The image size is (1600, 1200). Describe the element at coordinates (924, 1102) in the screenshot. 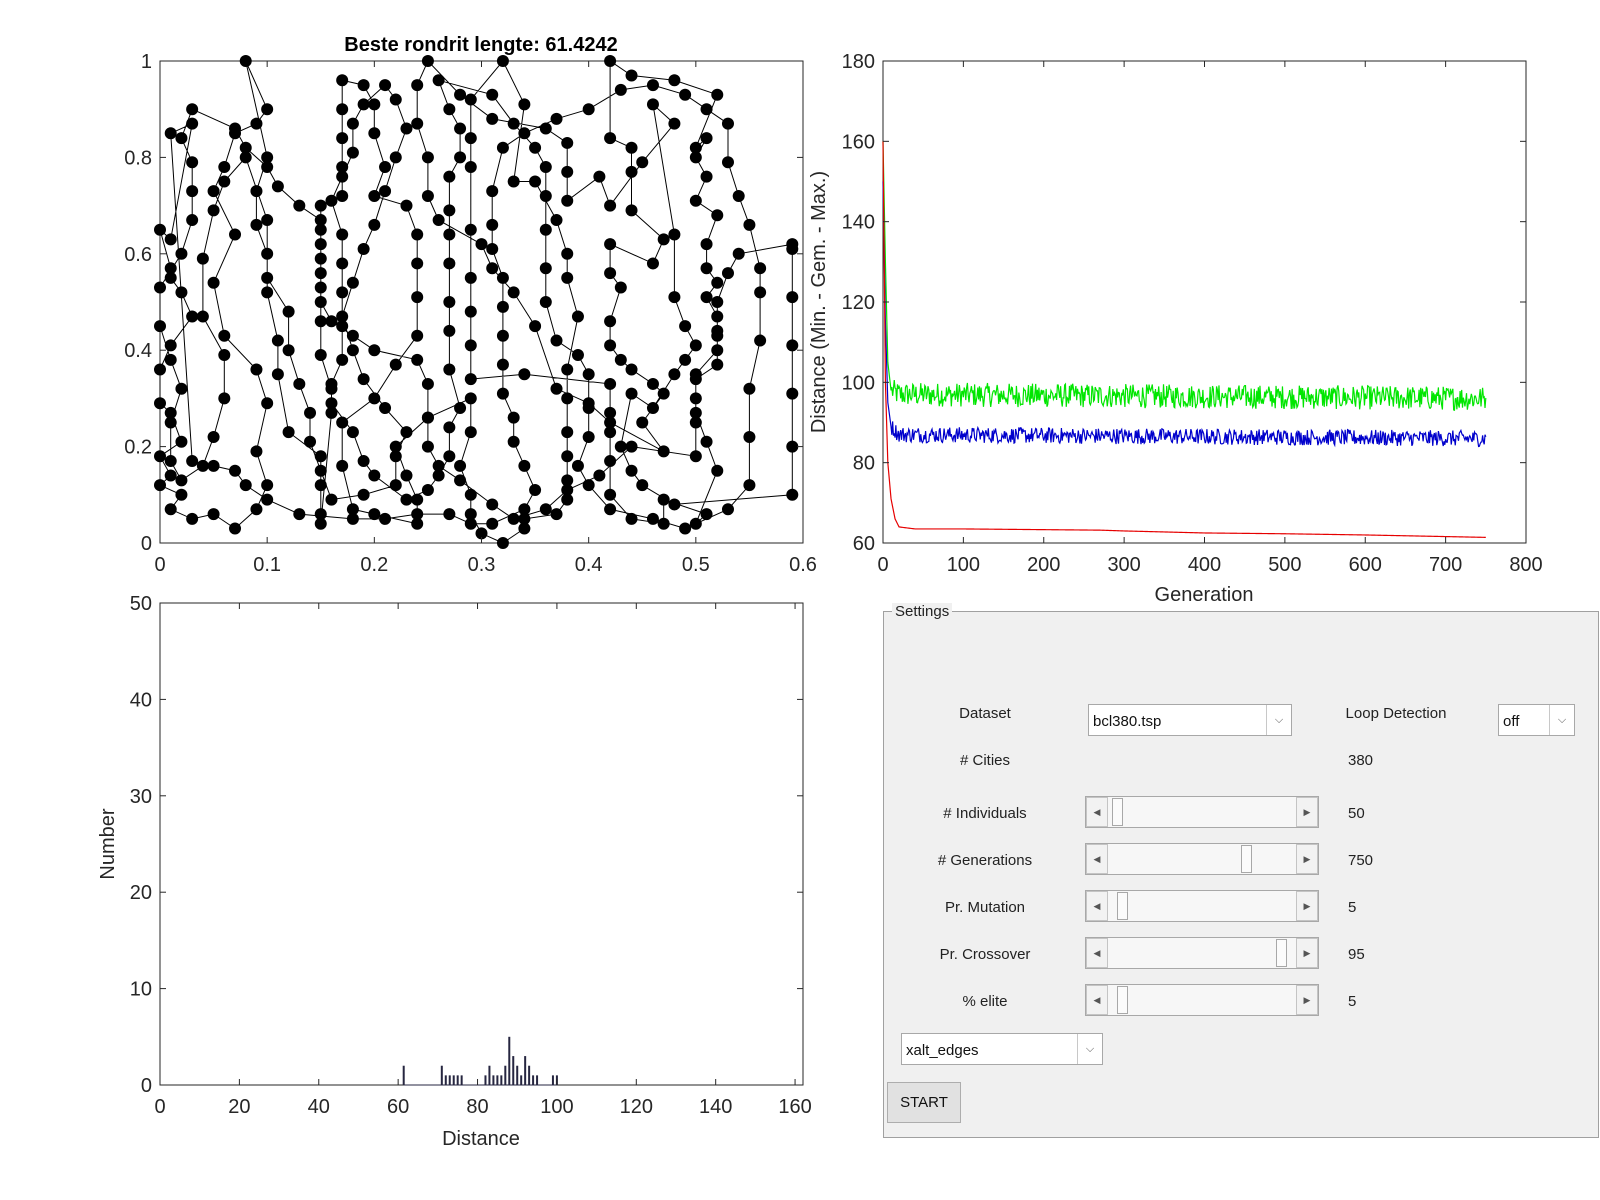

I see `start-button: START` at that location.